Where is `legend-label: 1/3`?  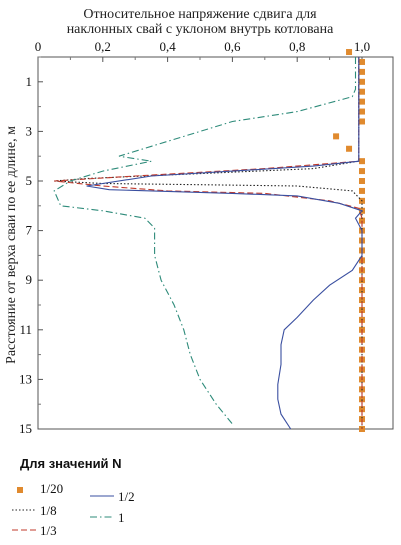 legend-label: 1/3 is located at coordinates (48, 530).